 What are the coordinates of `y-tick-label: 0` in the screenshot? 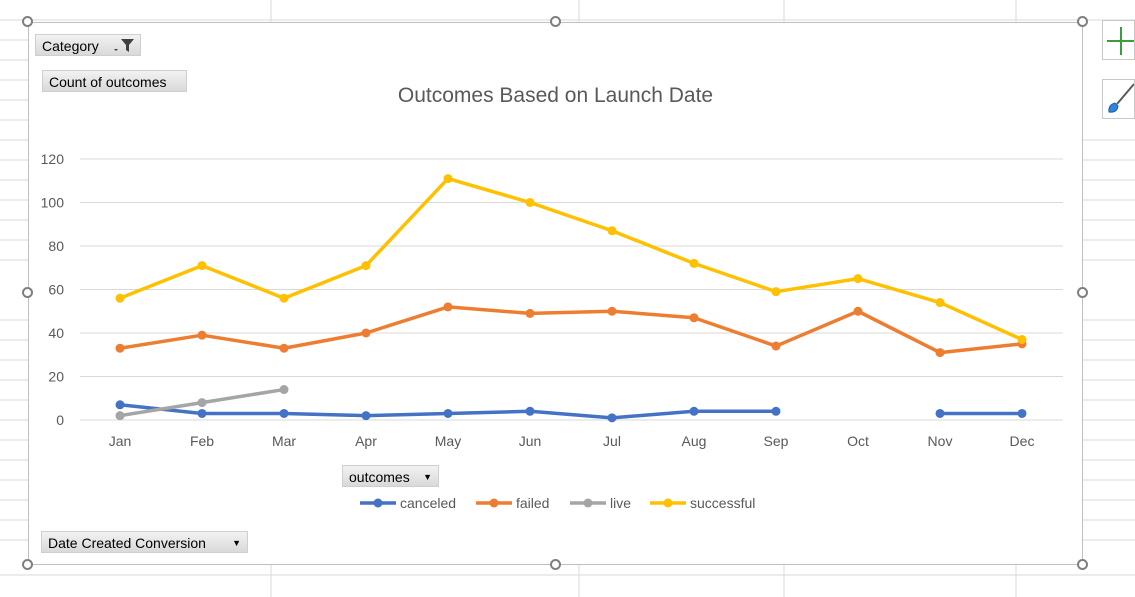 It's located at (60, 420).